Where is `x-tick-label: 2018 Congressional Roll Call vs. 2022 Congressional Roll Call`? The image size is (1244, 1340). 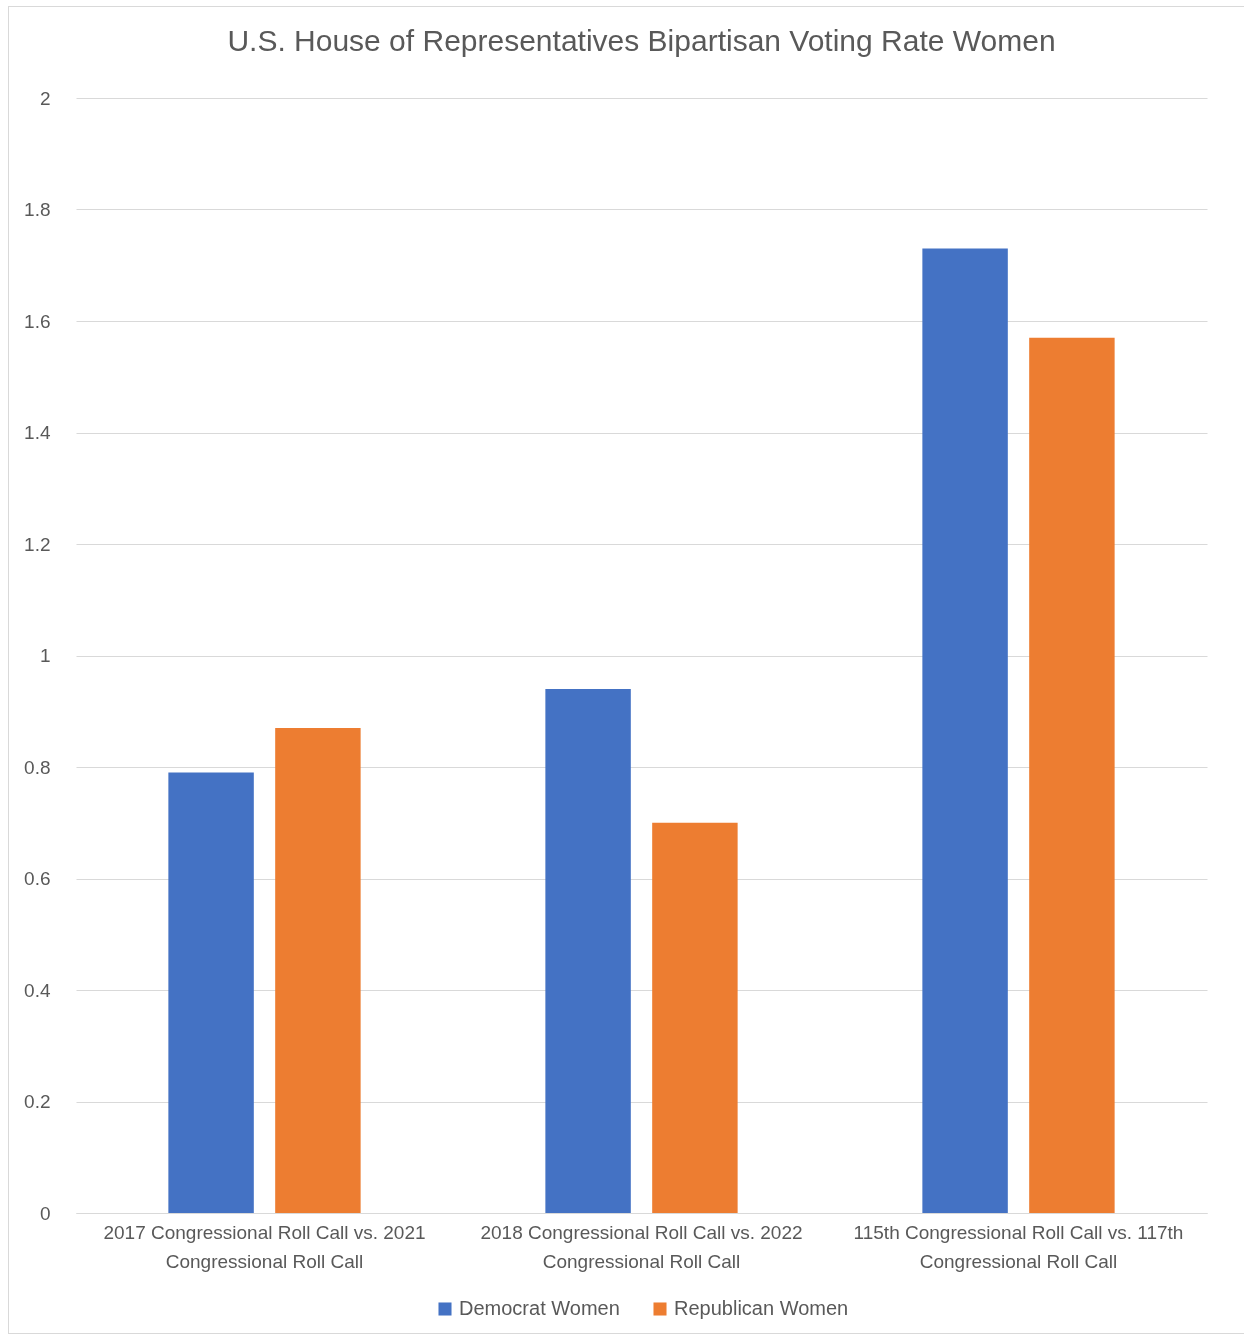 x-tick-label: 2018 Congressional Roll Call vs. 2022 Congressional Roll Call is located at coordinates (641, 1246).